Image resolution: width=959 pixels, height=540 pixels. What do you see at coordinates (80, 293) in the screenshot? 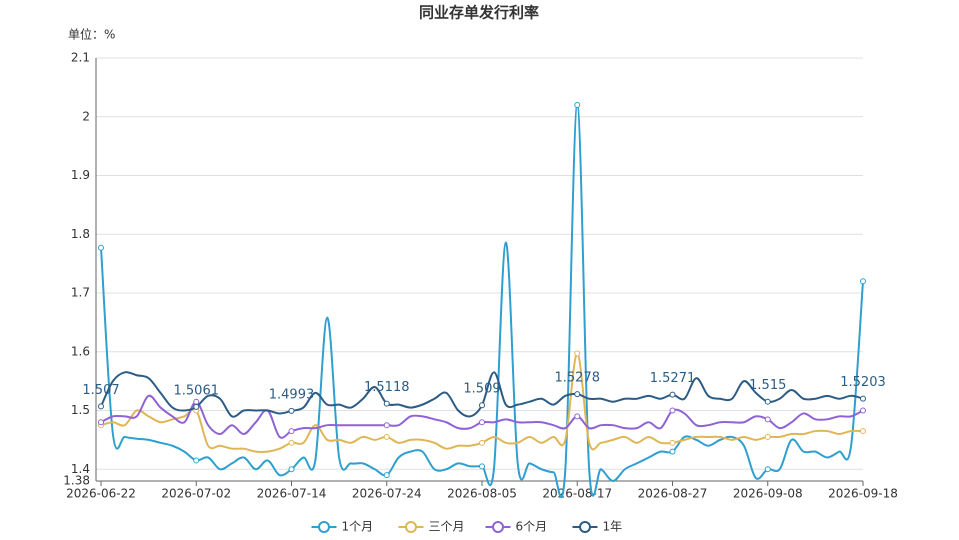
I see `y-tick-label: 1.7` at bounding box center [80, 293].